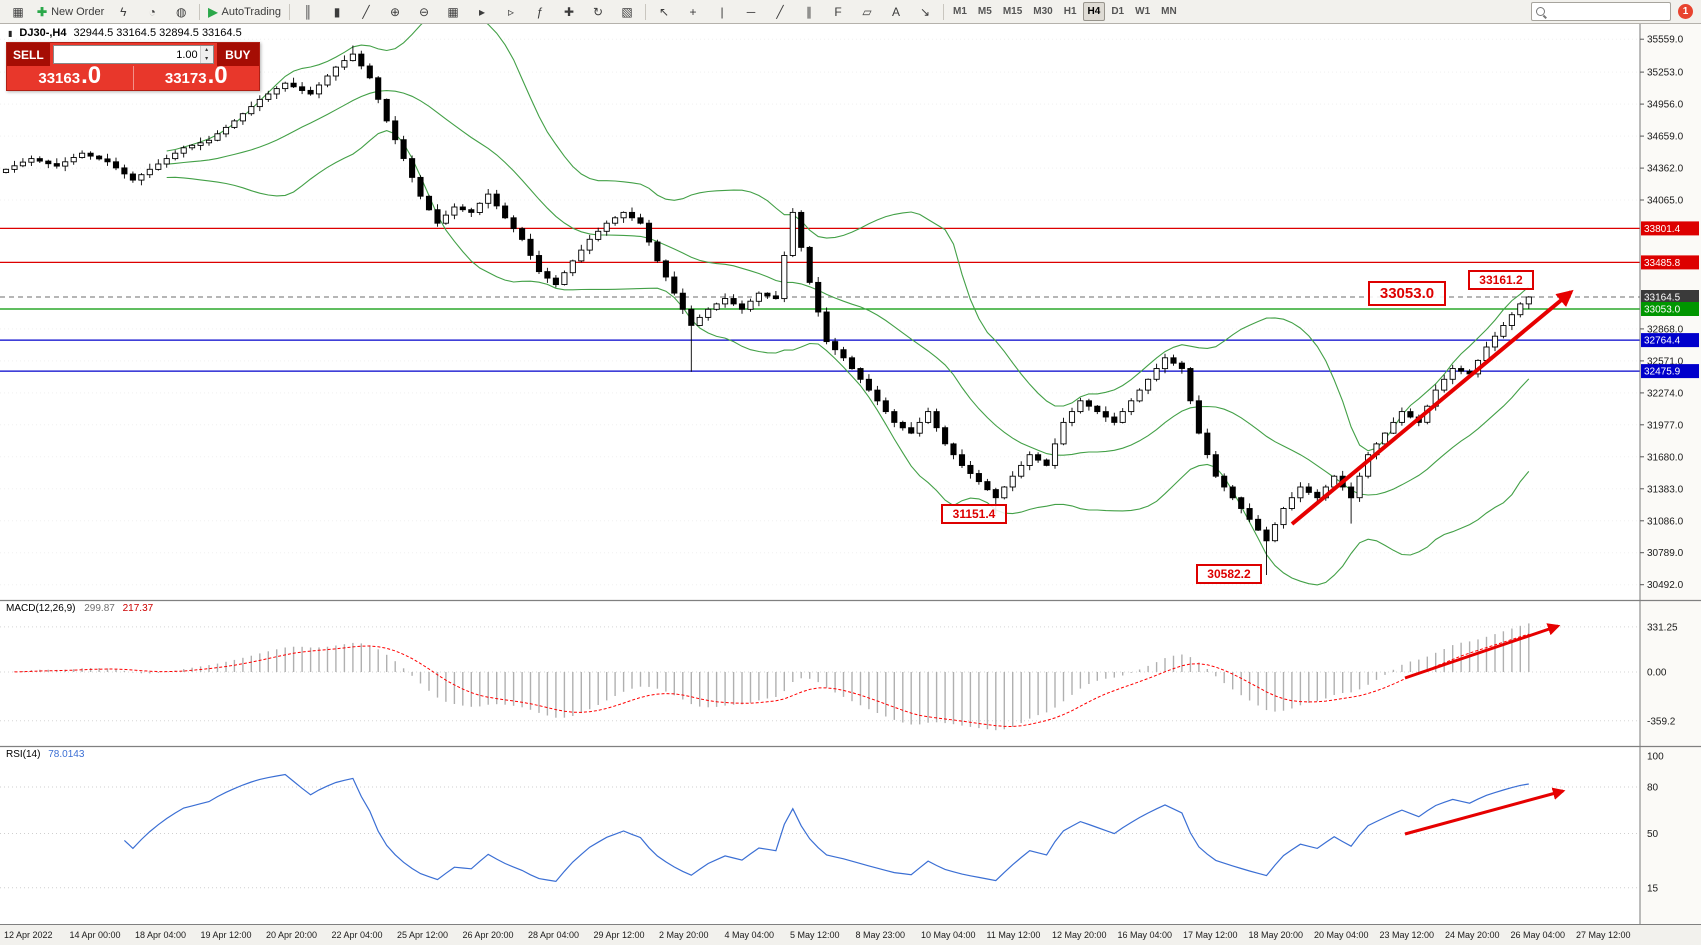 This screenshot has width=1701, height=945. What do you see at coordinates (1070, 11) in the screenshot?
I see `timeframe-h1-button: H1` at bounding box center [1070, 11].